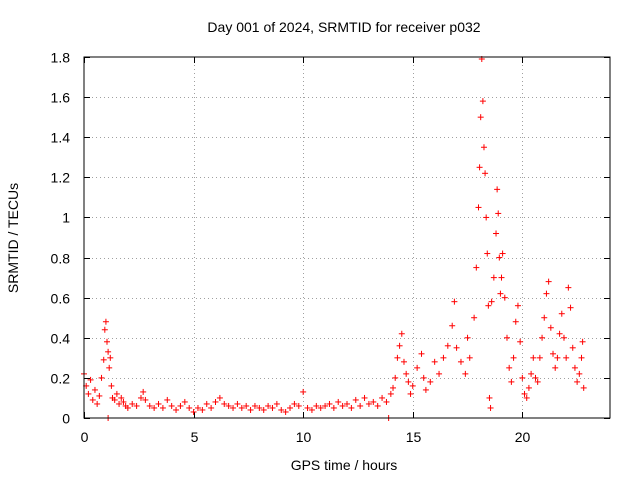  What do you see at coordinates (344, 465) in the screenshot?
I see `x-axis-label: GPS time / hours` at bounding box center [344, 465].